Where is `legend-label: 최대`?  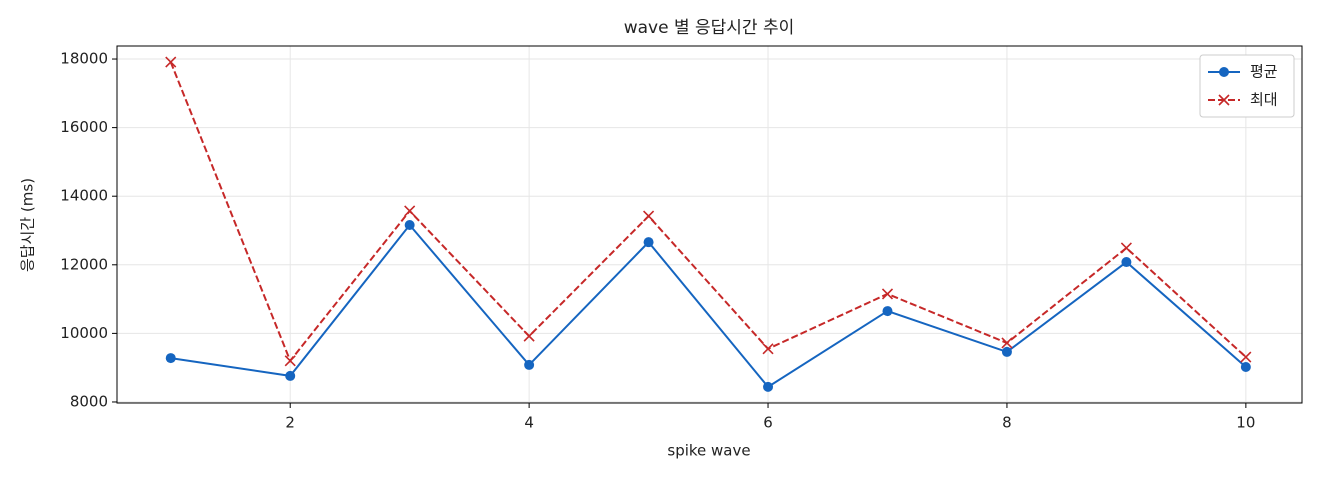
legend-label: 최대 is located at coordinates (1264, 100).